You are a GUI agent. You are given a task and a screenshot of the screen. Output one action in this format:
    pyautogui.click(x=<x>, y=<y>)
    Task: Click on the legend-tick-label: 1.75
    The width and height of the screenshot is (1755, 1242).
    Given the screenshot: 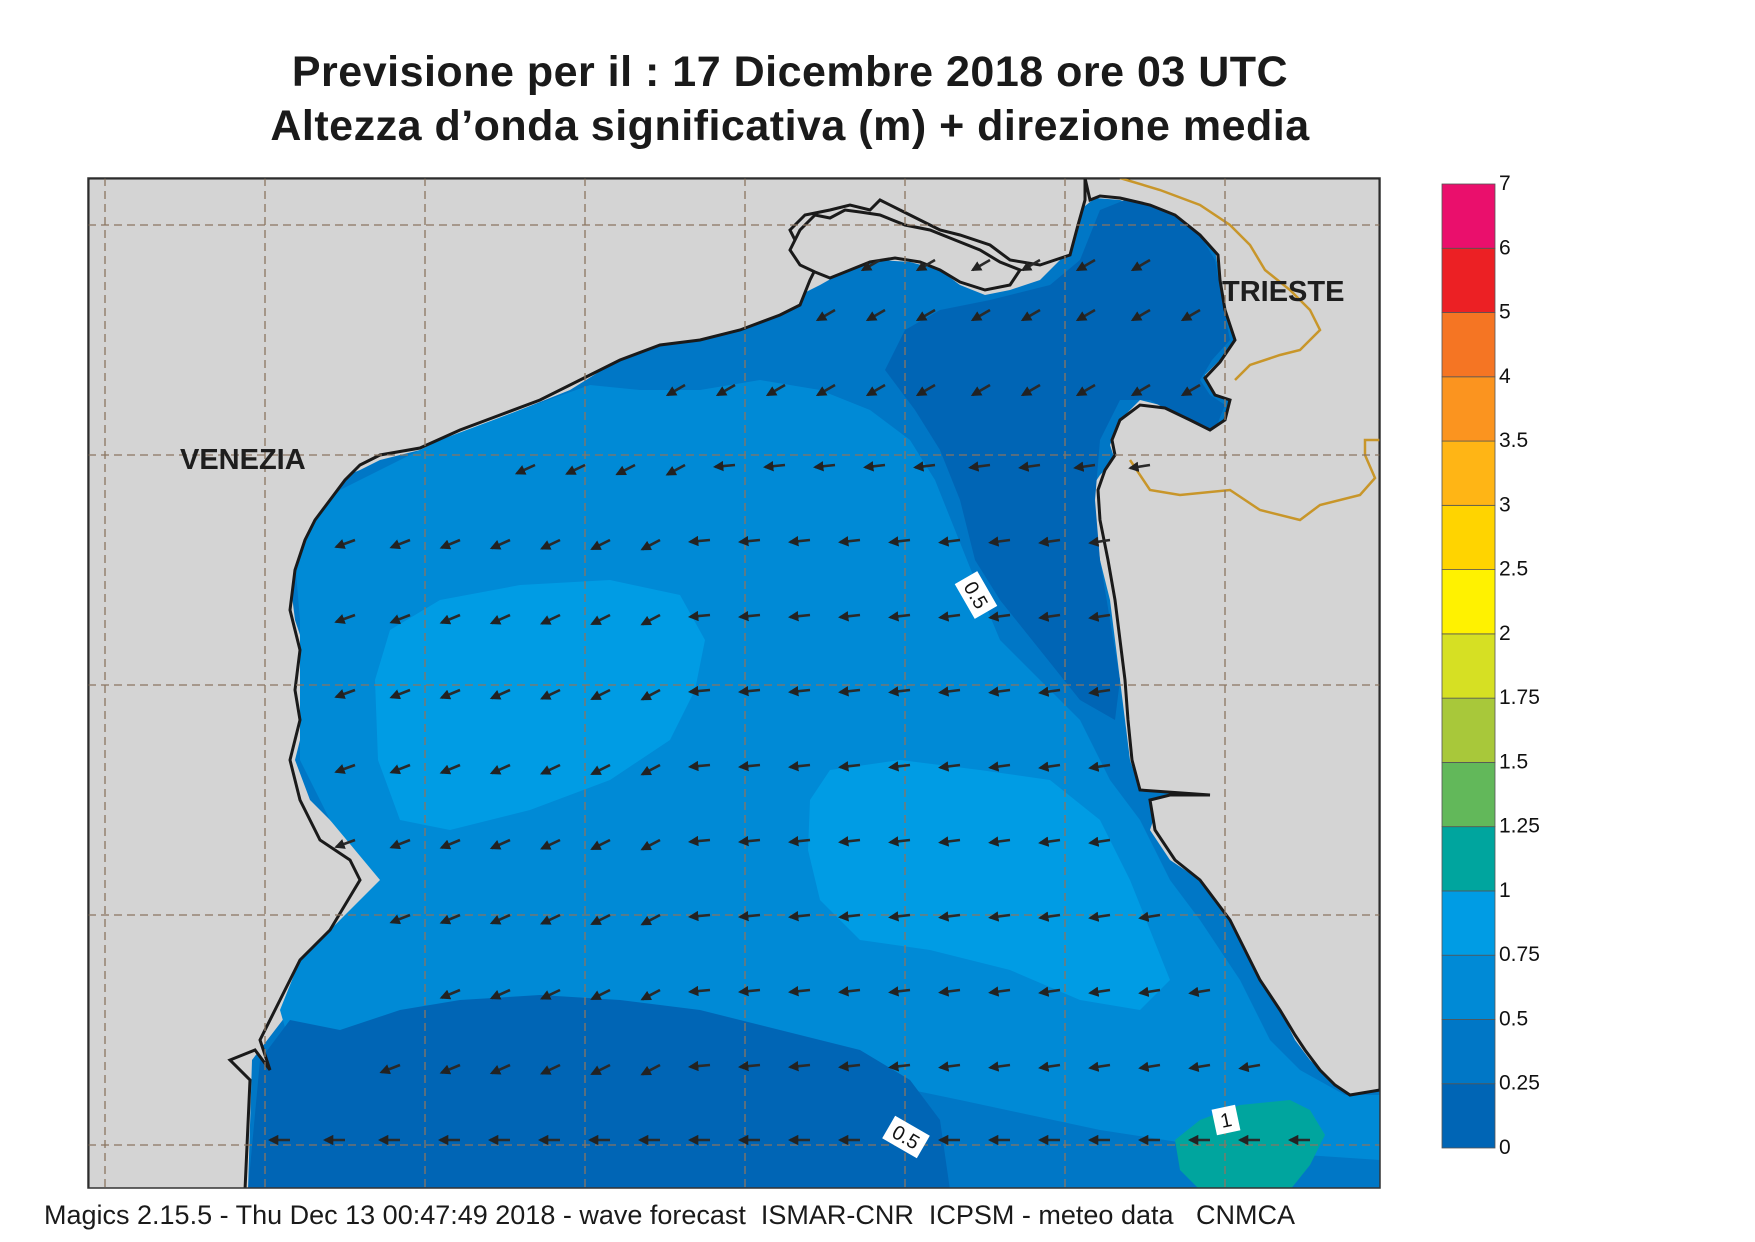 What is the action you would take?
    pyautogui.click(x=1519, y=697)
    